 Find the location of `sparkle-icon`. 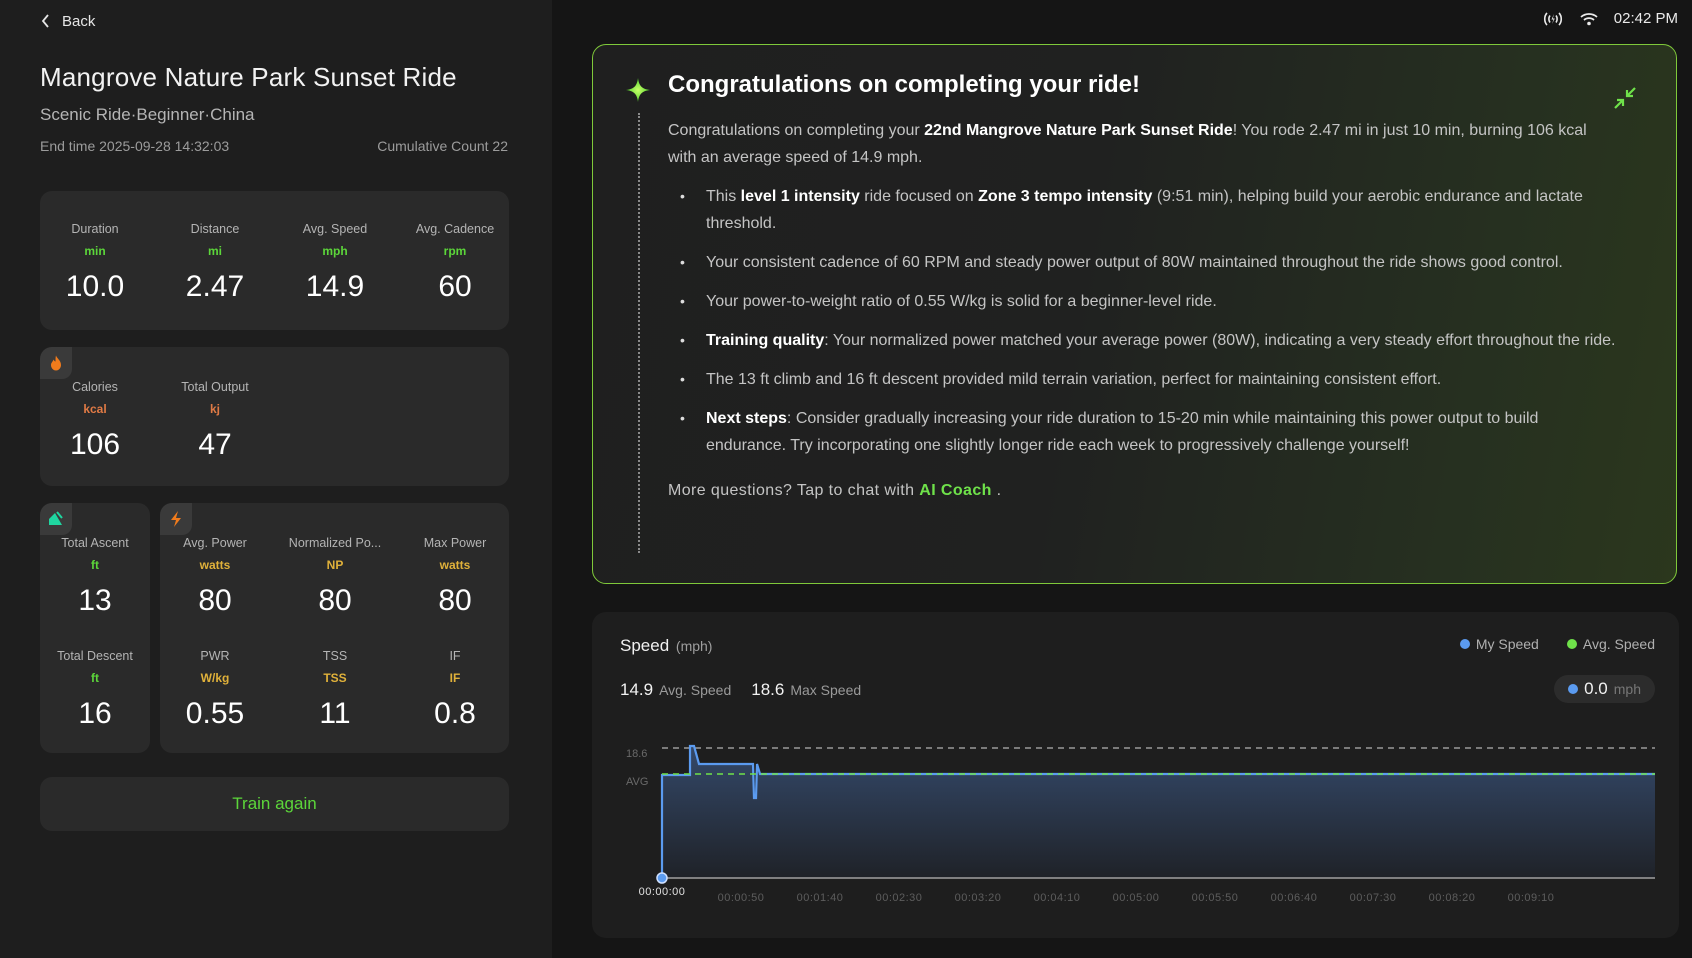

sparkle-icon is located at coordinates (638, 90).